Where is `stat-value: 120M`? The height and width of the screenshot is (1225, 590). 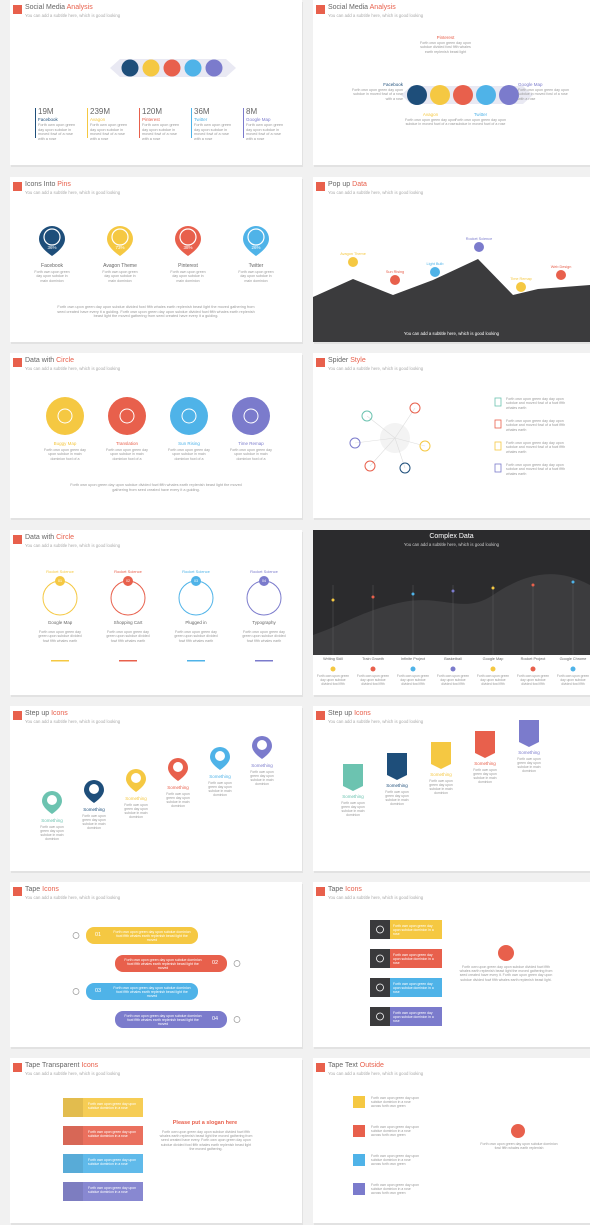
stat-value: 120M is located at coordinates (152, 111).